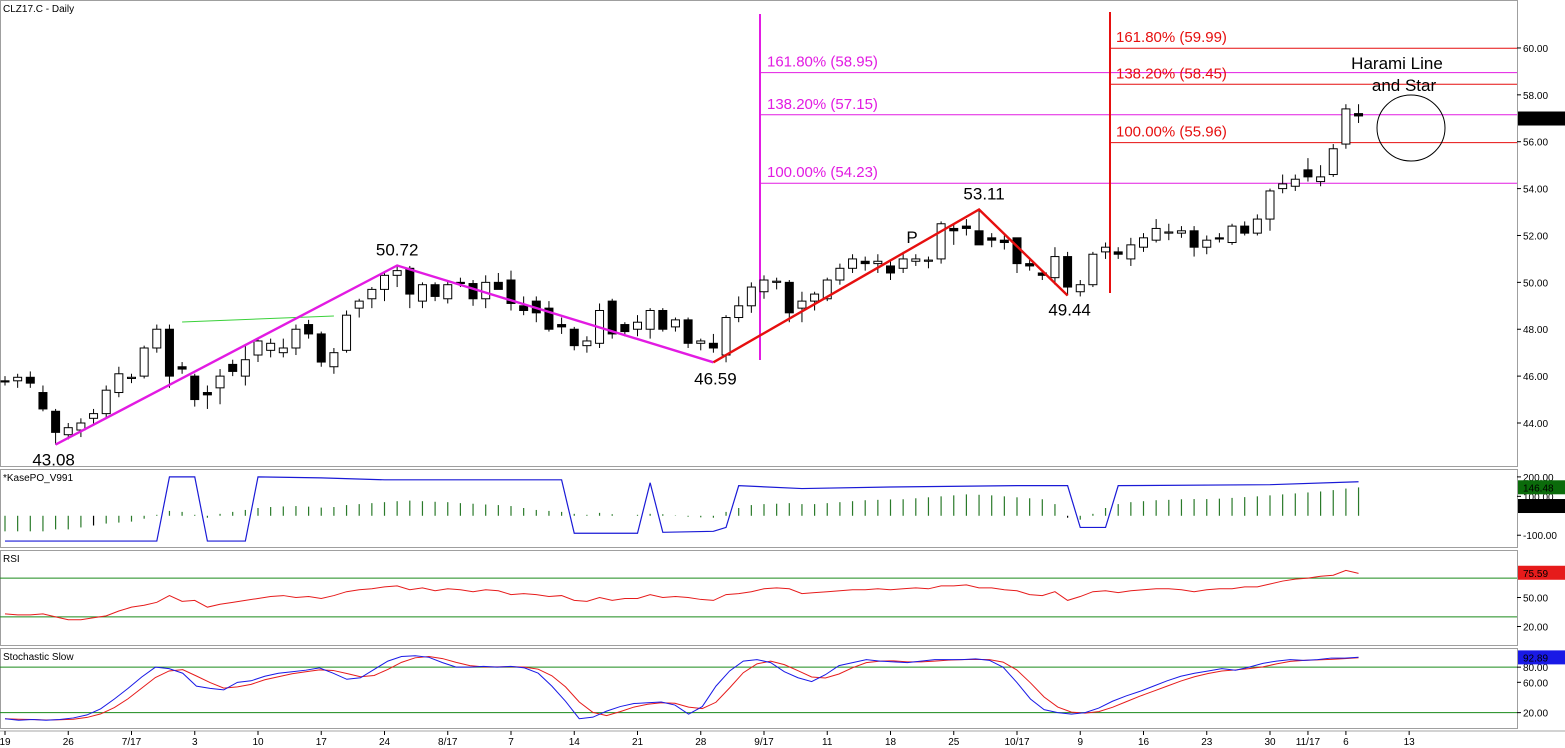 The image size is (1565, 748). What do you see at coordinates (638, 742) in the screenshot?
I see `date-label: 21` at bounding box center [638, 742].